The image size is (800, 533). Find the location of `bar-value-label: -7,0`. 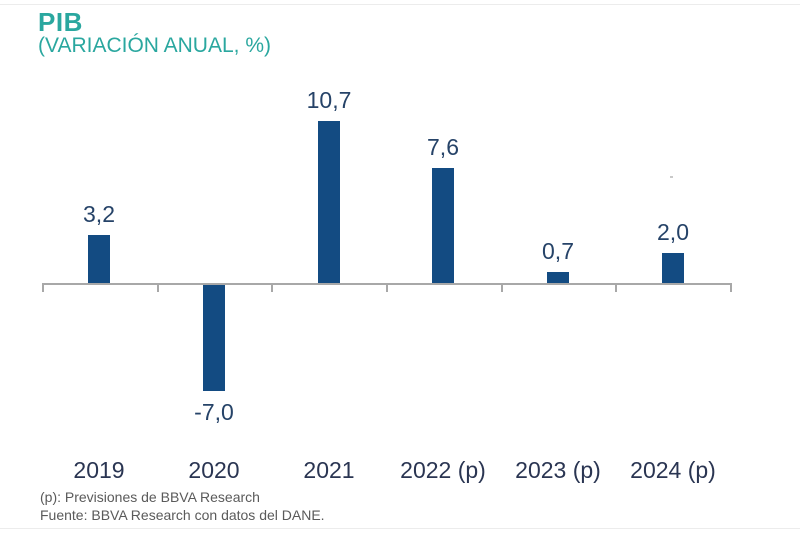

bar-value-label: -7,0 is located at coordinates (214, 412).